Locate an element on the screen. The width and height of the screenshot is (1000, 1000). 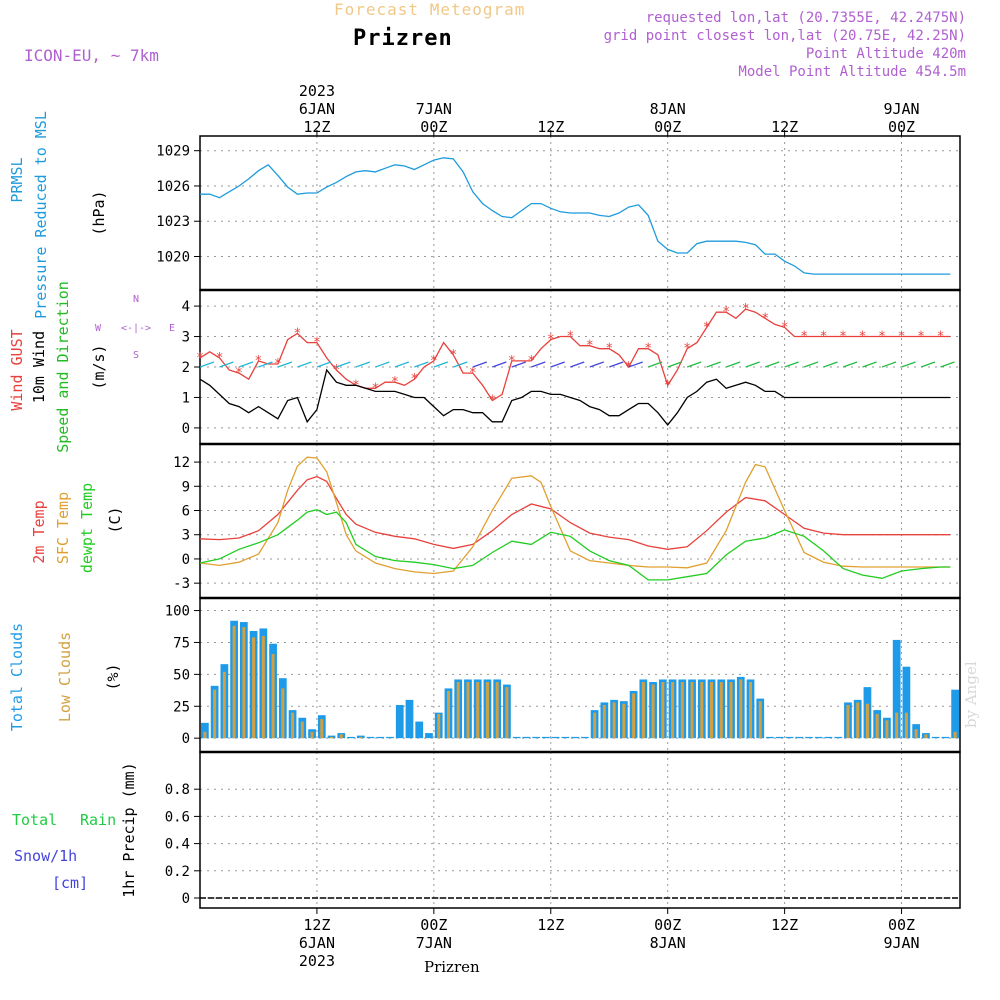
wind-dir-label: Speed and Direction is located at coordinates (63, 367).